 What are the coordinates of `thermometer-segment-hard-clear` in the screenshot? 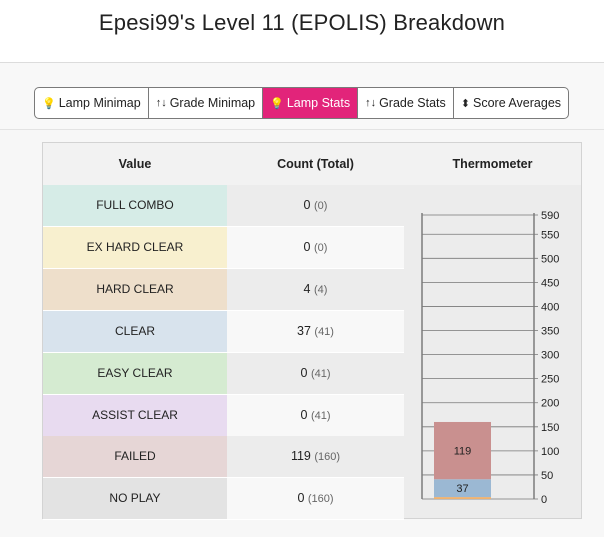 It's located at (462, 498).